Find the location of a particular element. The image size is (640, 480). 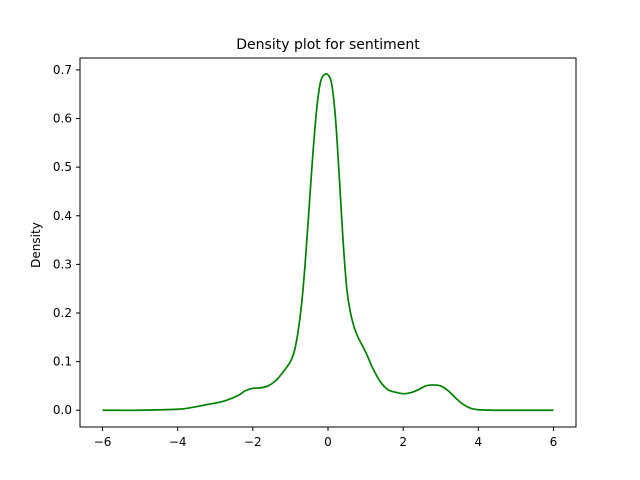

x-tick-label: −2 is located at coordinates (253, 442).